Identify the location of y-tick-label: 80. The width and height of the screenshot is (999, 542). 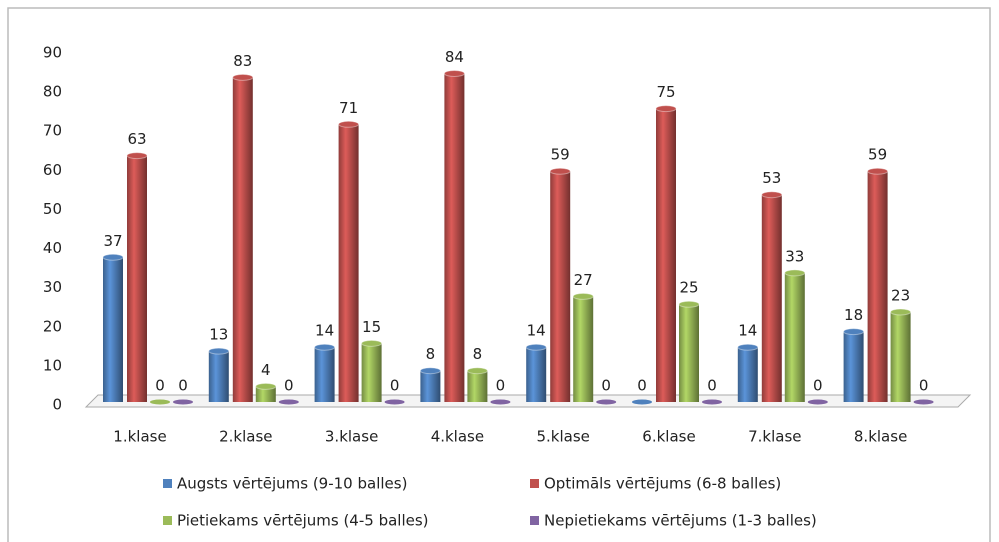
(52, 92).